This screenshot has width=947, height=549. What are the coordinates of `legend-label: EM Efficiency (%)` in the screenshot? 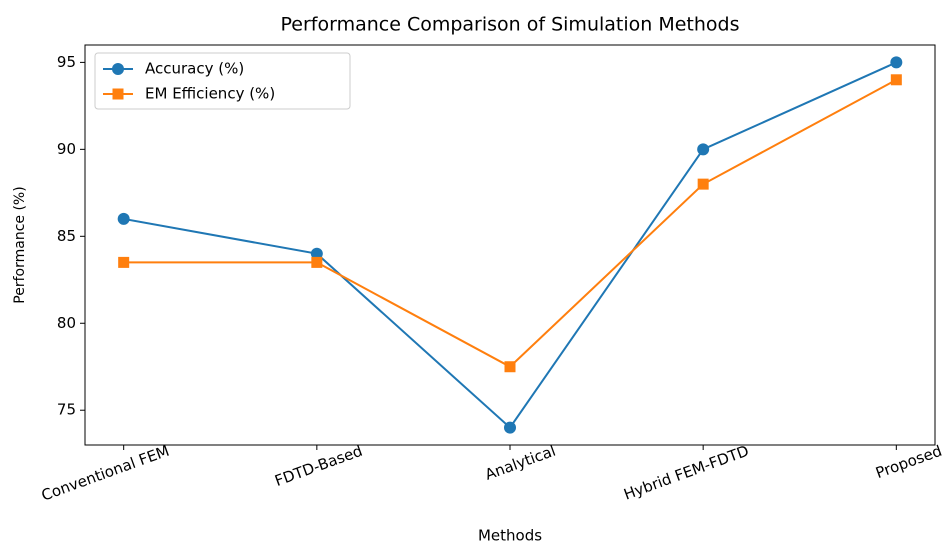 It's located at (210, 94).